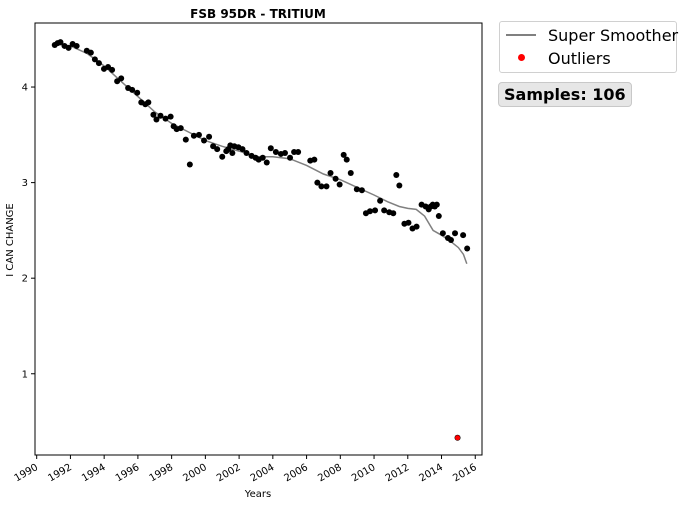  What do you see at coordinates (25, 374) in the screenshot?
I see `y-tick-label: 1` at bounding box center [25, 374].